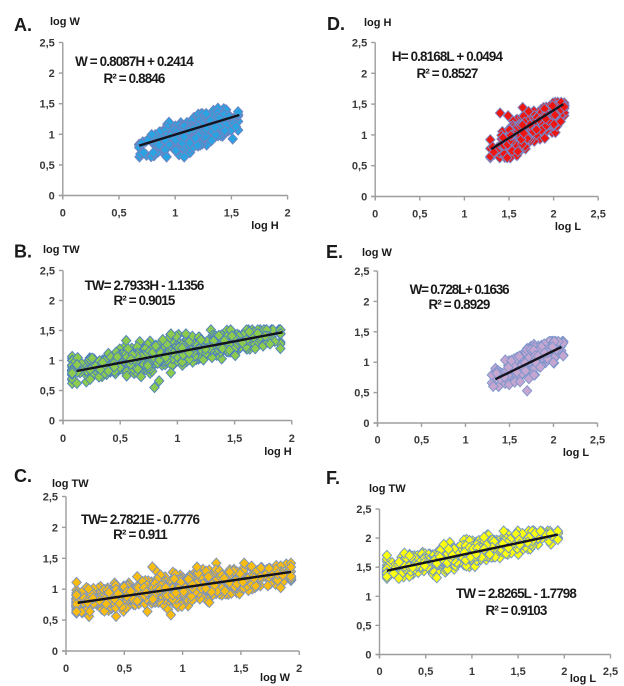 The width and height of the screenshot is (624, 686). Describe the element at coordinates (516, 593) in the screenshot. I see `svg-text: TW = 2.8265L - 1.7798` at that location.